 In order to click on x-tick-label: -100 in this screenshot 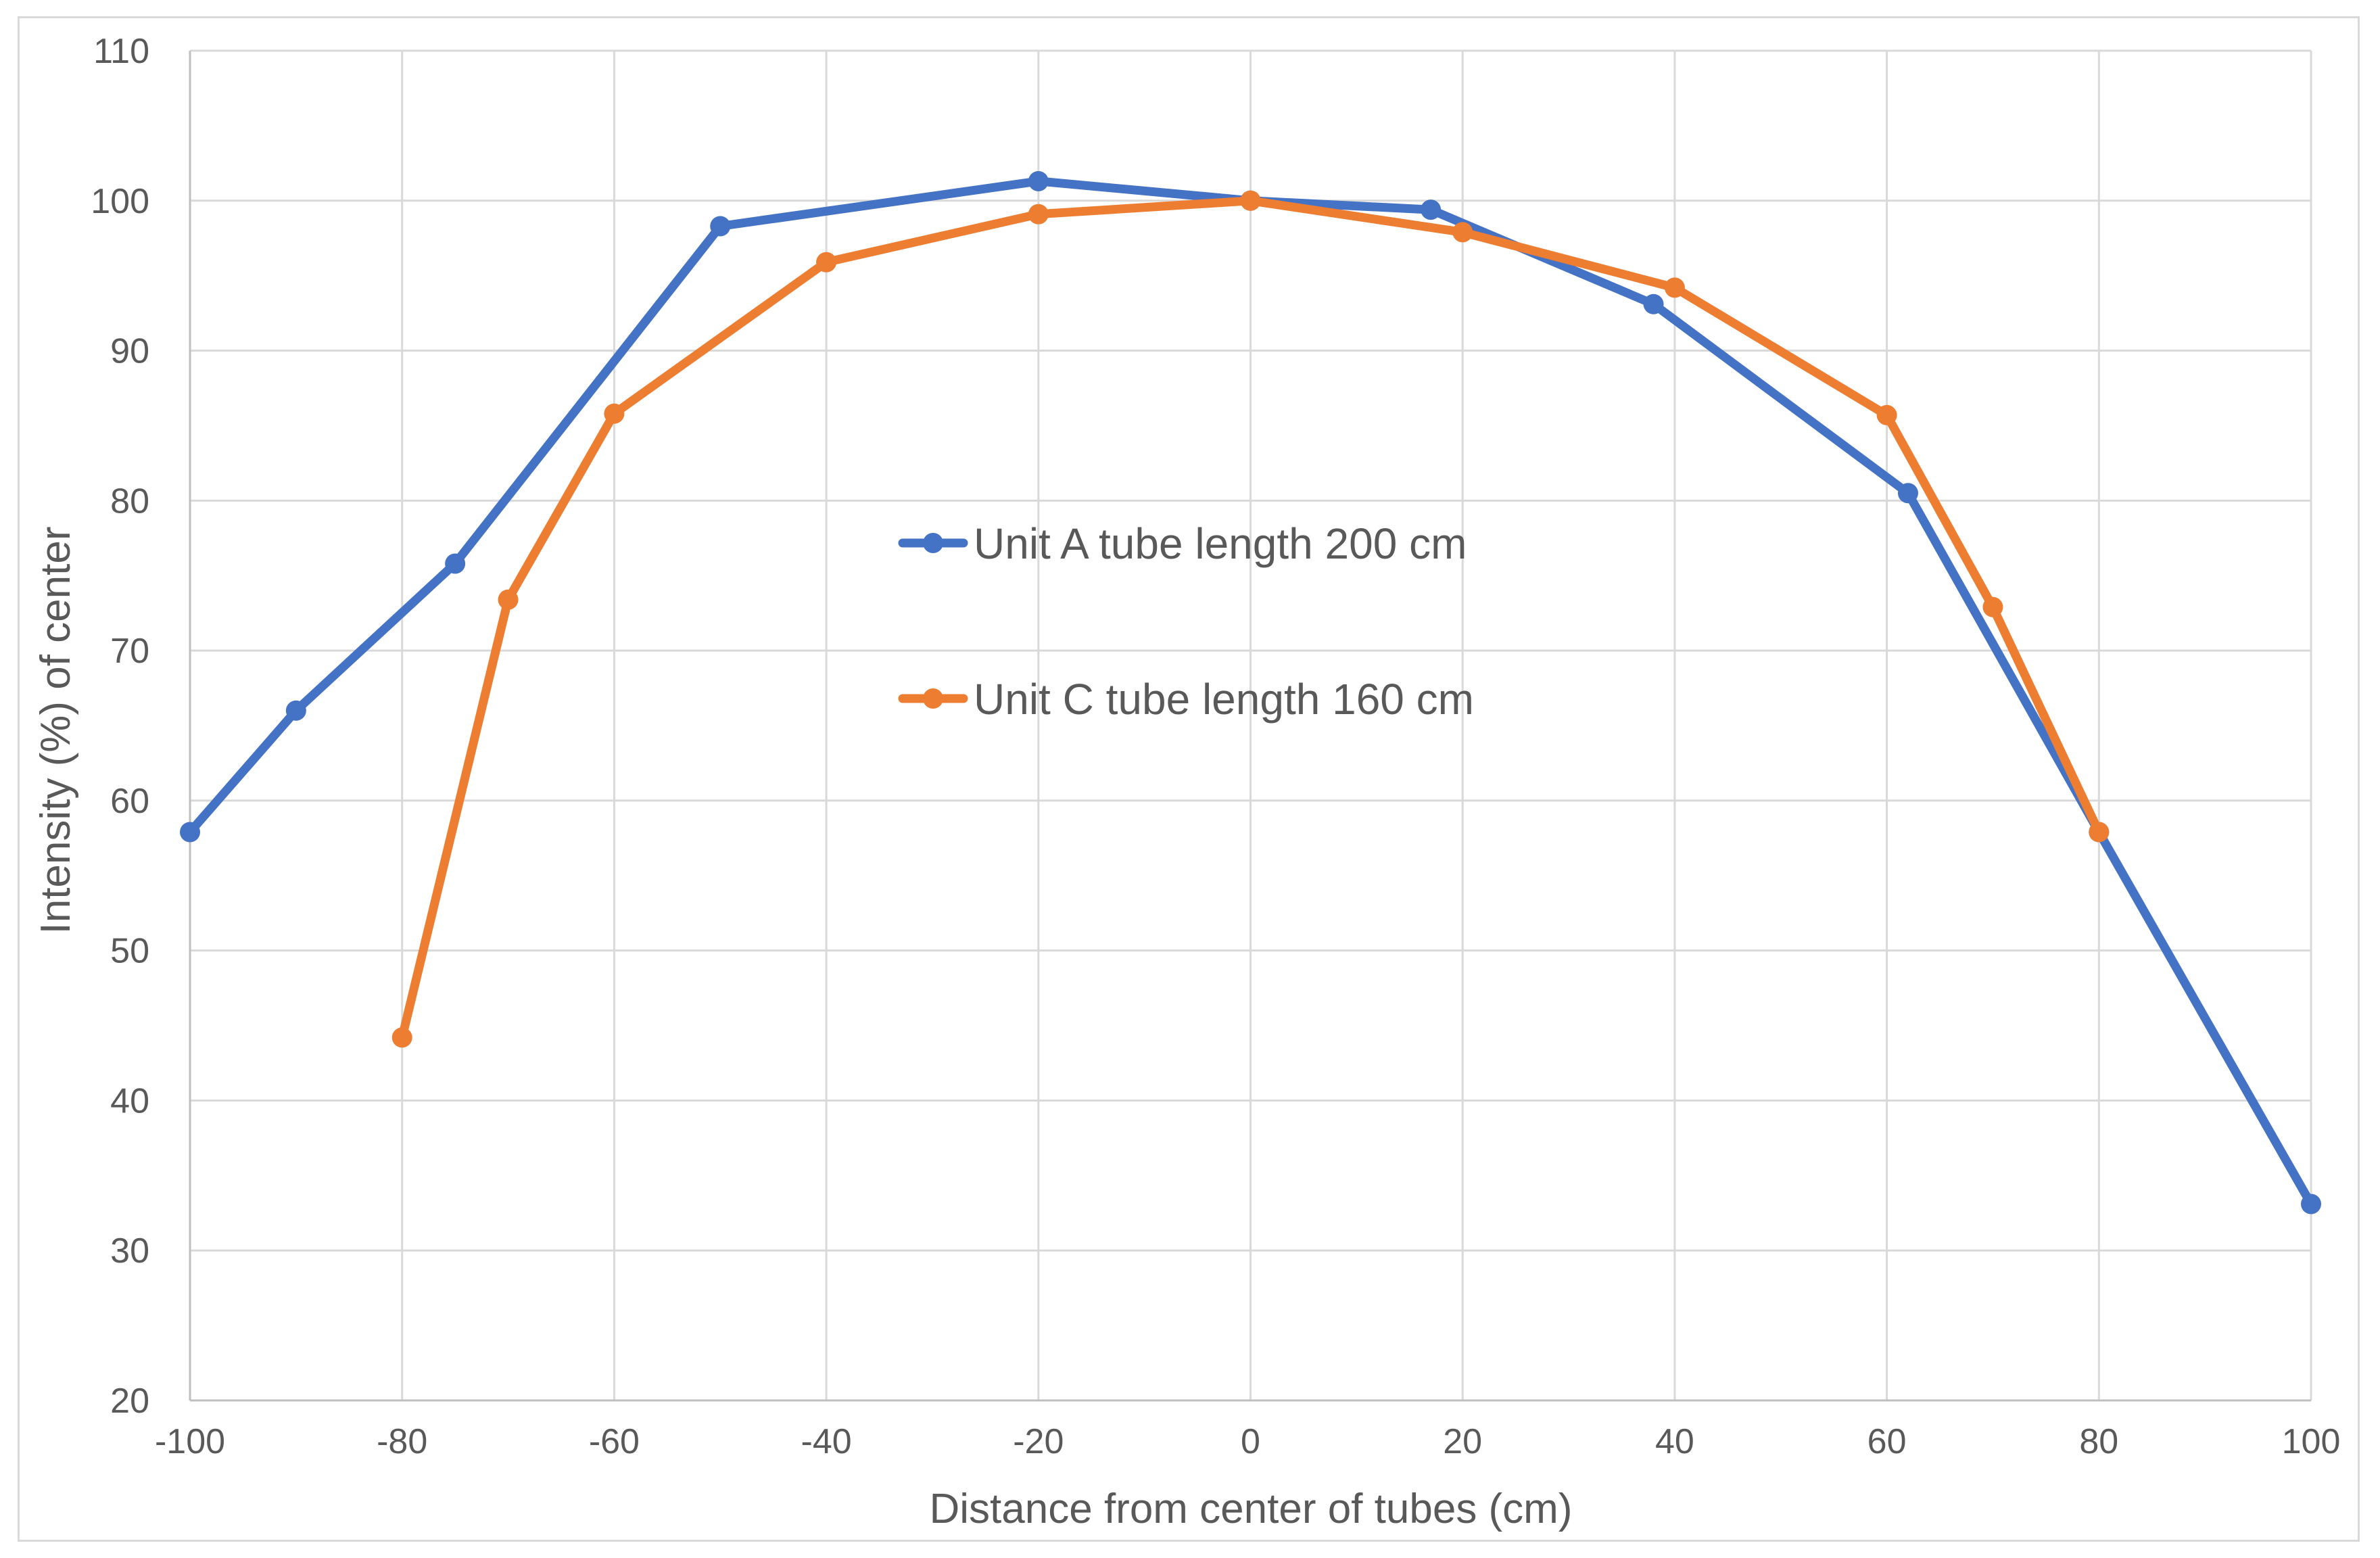, I will do `click(190, 1442)`.